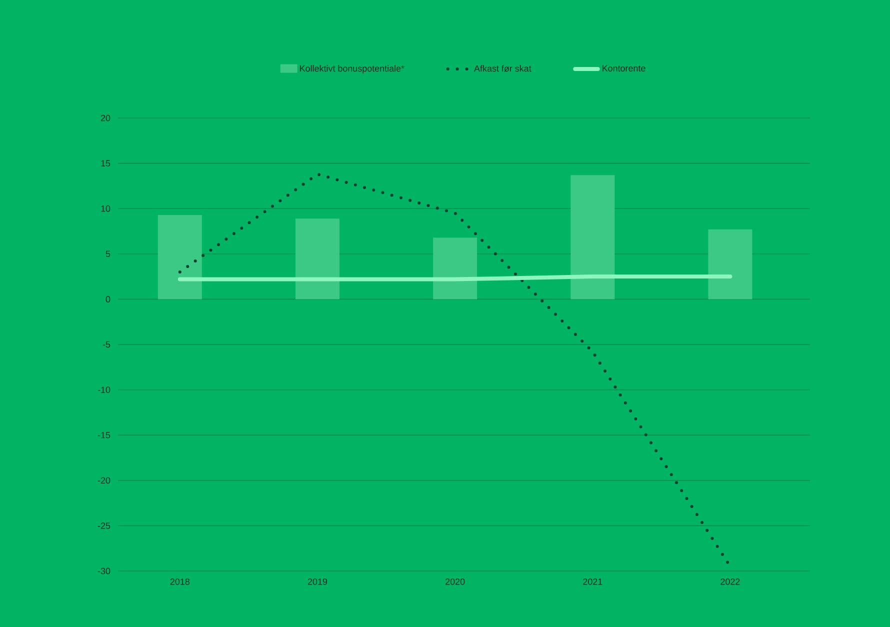  What do you see at coordinates (318, 581) in the screenshot?
I see `x-tick-label: 2019` at bounding box center [318, 581].